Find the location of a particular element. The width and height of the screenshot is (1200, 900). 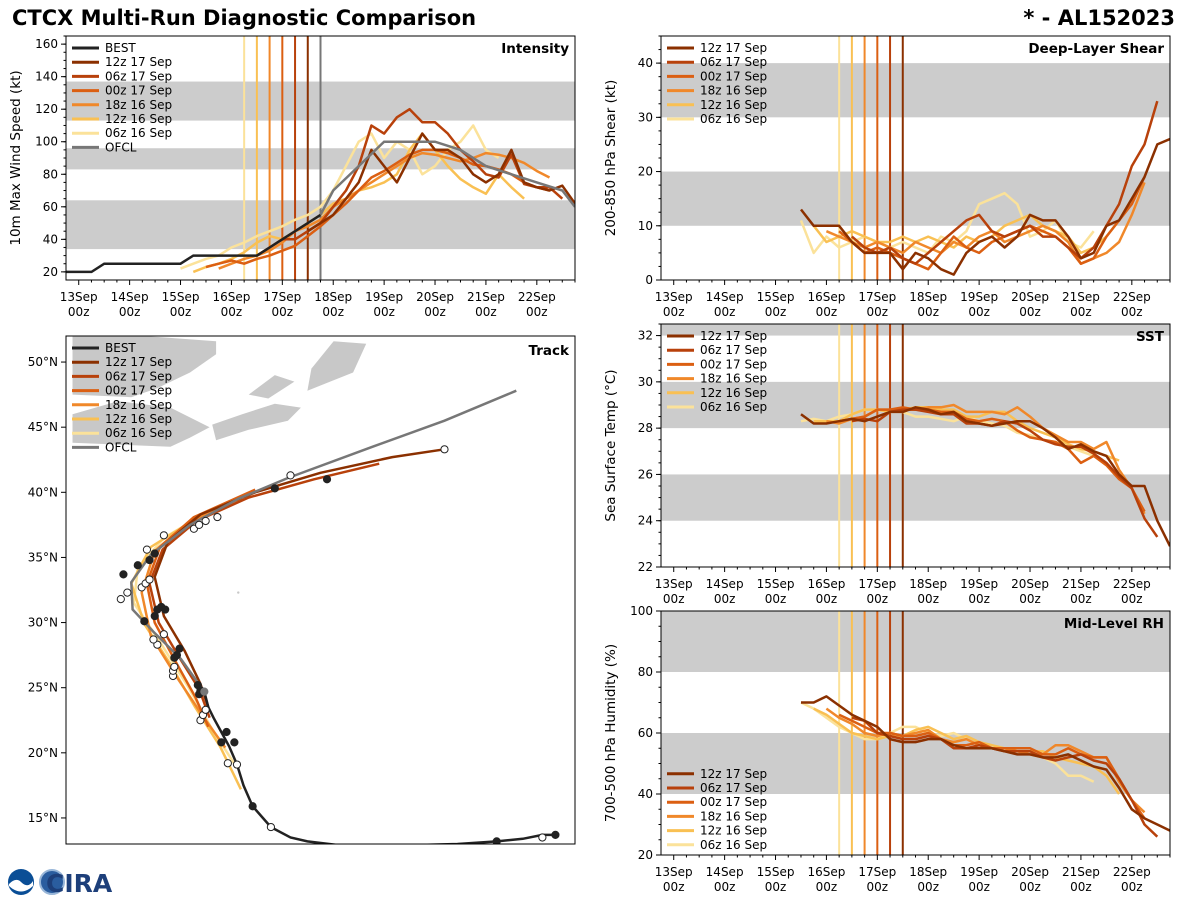

series-line-12z-16-sep is located at coordinates (972, 226).